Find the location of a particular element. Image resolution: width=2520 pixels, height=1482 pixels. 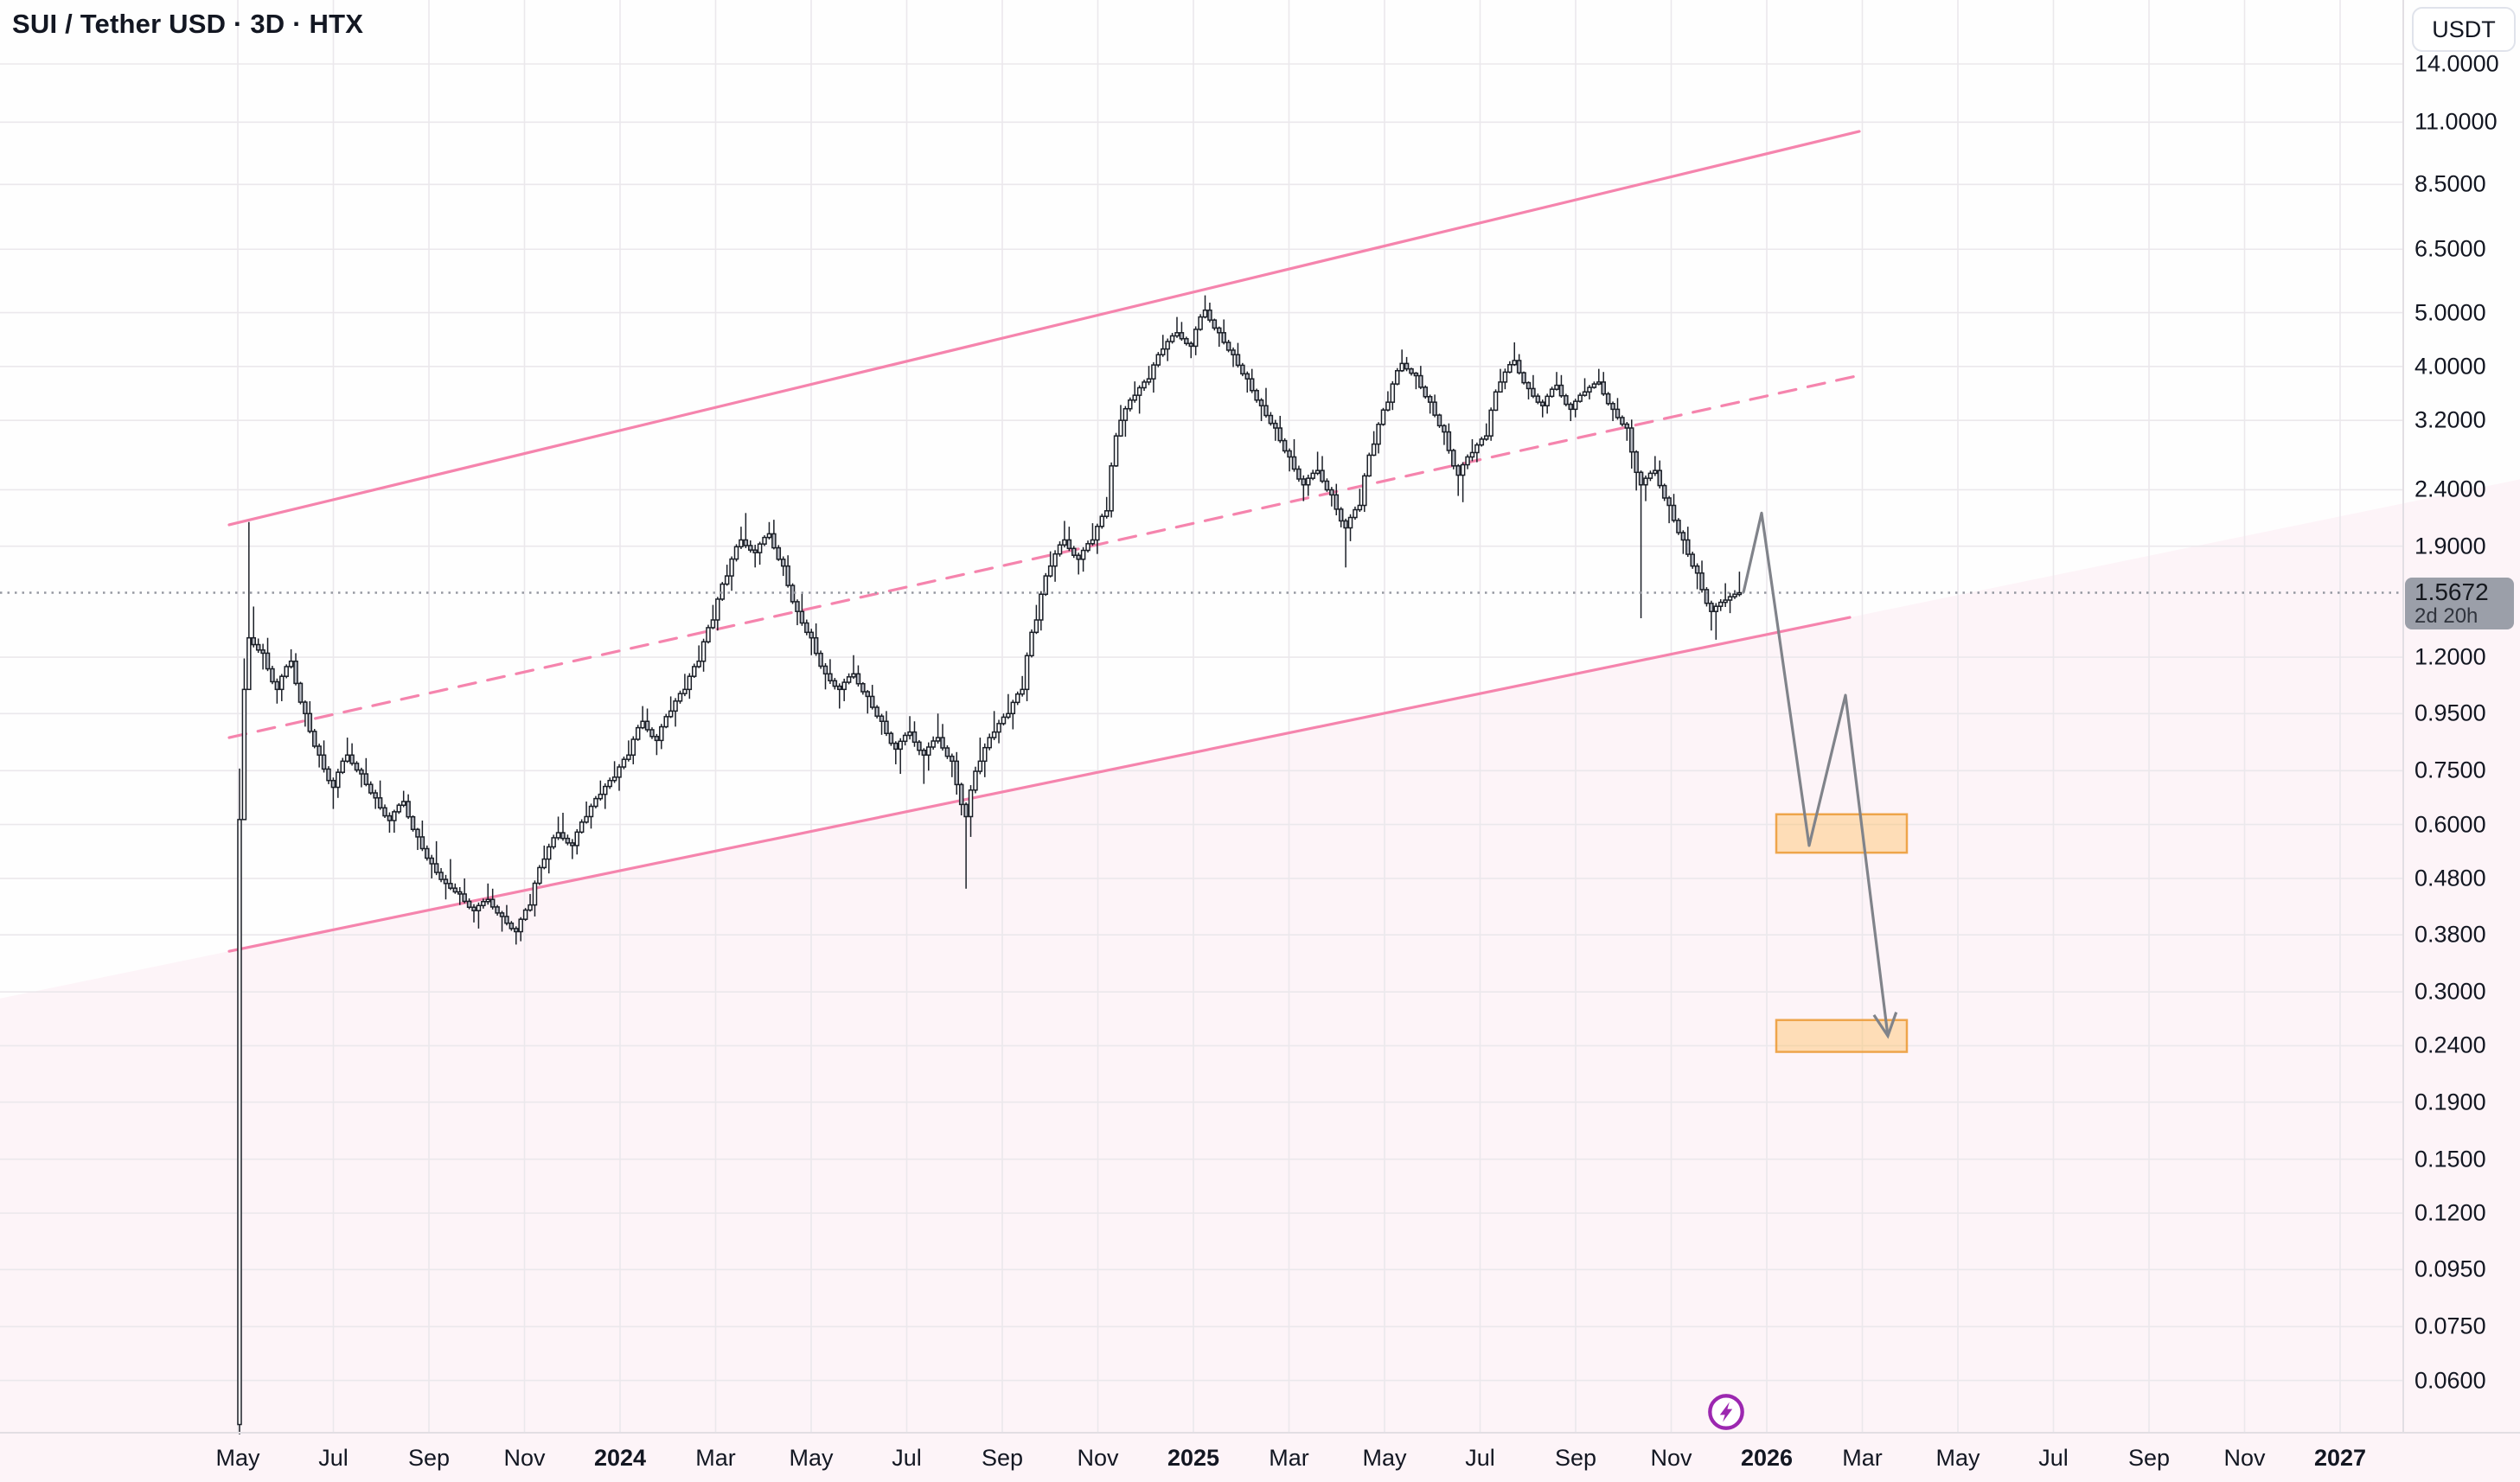

price-axis-label: 3.2000 is located at coordinates (2450, 419).